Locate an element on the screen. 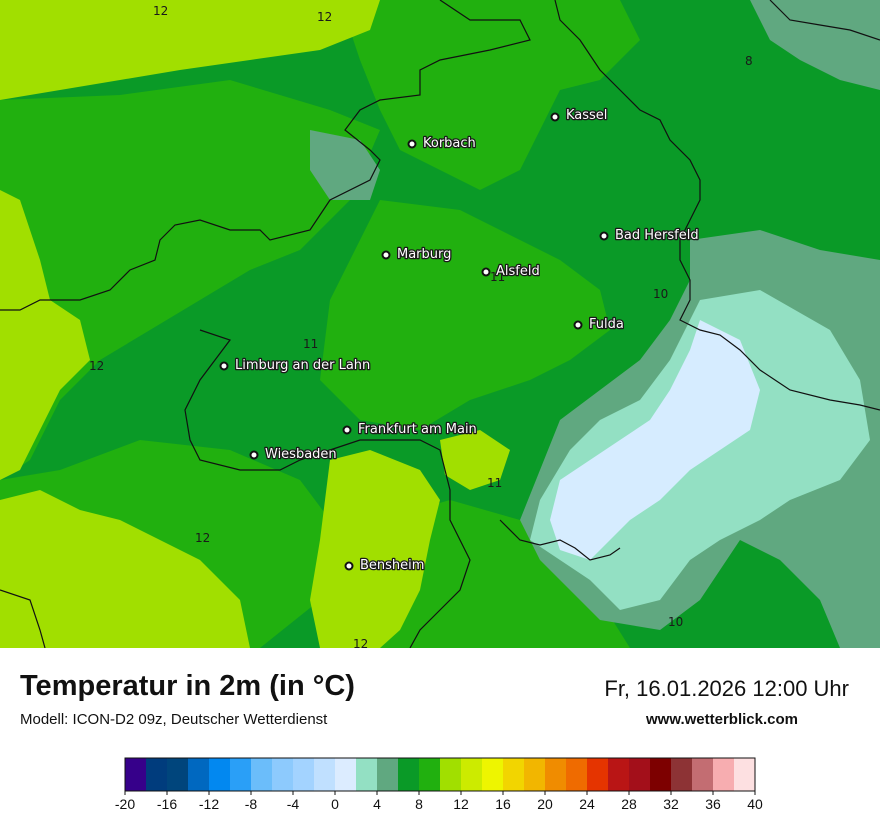  legend-tick-label: 24 is located at coordinates (587, 804).